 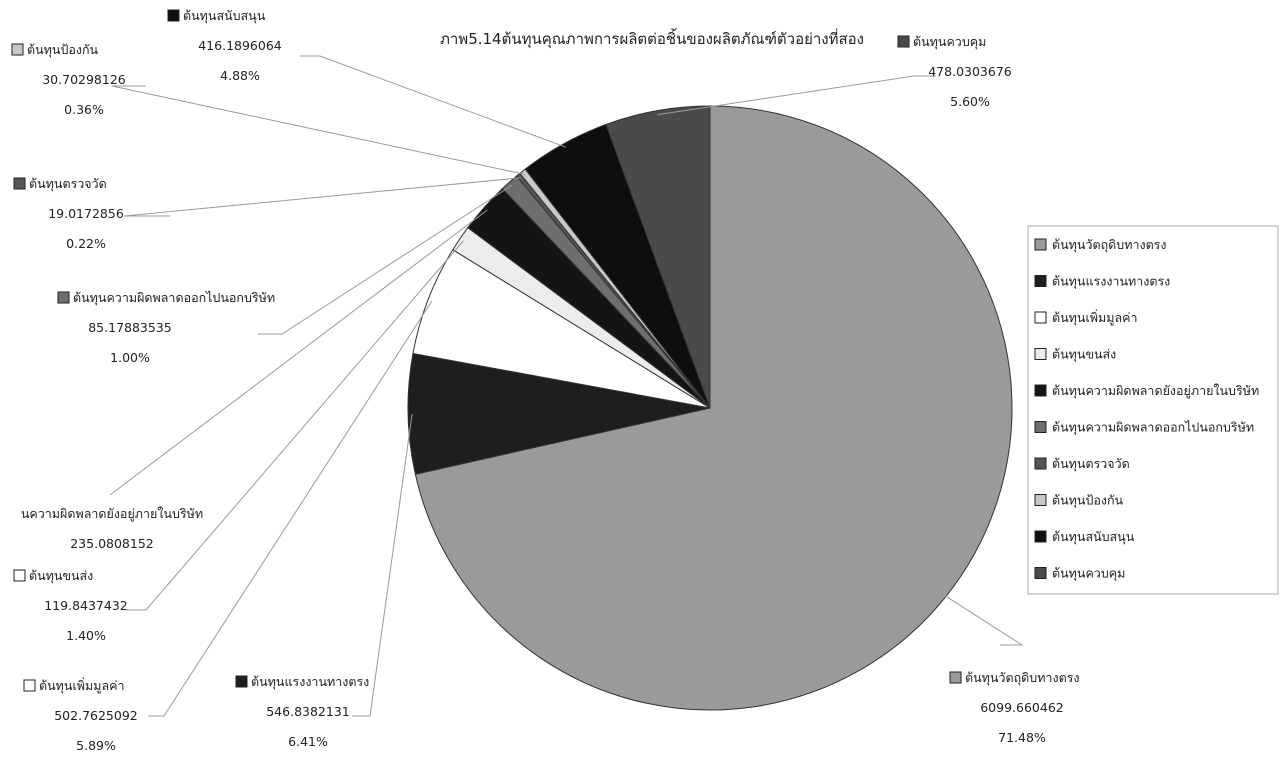 I want to click on callout-percent-0: 71.48%, so click(x=1022, y=737).